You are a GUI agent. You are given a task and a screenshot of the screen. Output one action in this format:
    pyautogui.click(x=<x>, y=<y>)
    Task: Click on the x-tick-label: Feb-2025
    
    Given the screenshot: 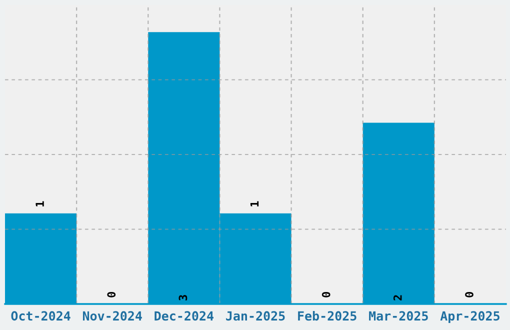 What is the action you would take?
    pyautogui.click(x=327, y=315)
    